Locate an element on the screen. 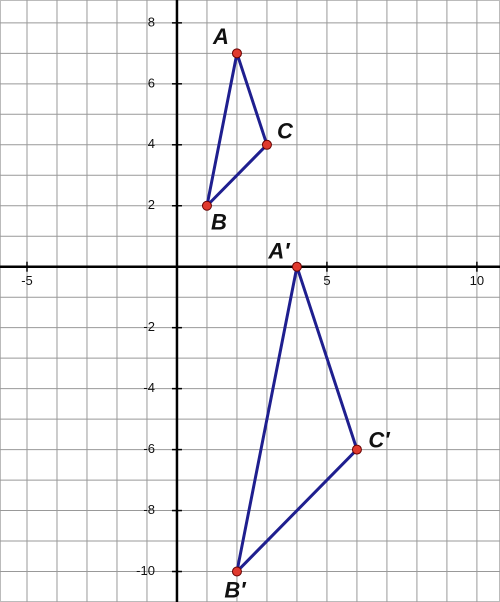 This screenshot has height=602, width=500. y-tick-label: 4 is located at coordinates (151, 143).